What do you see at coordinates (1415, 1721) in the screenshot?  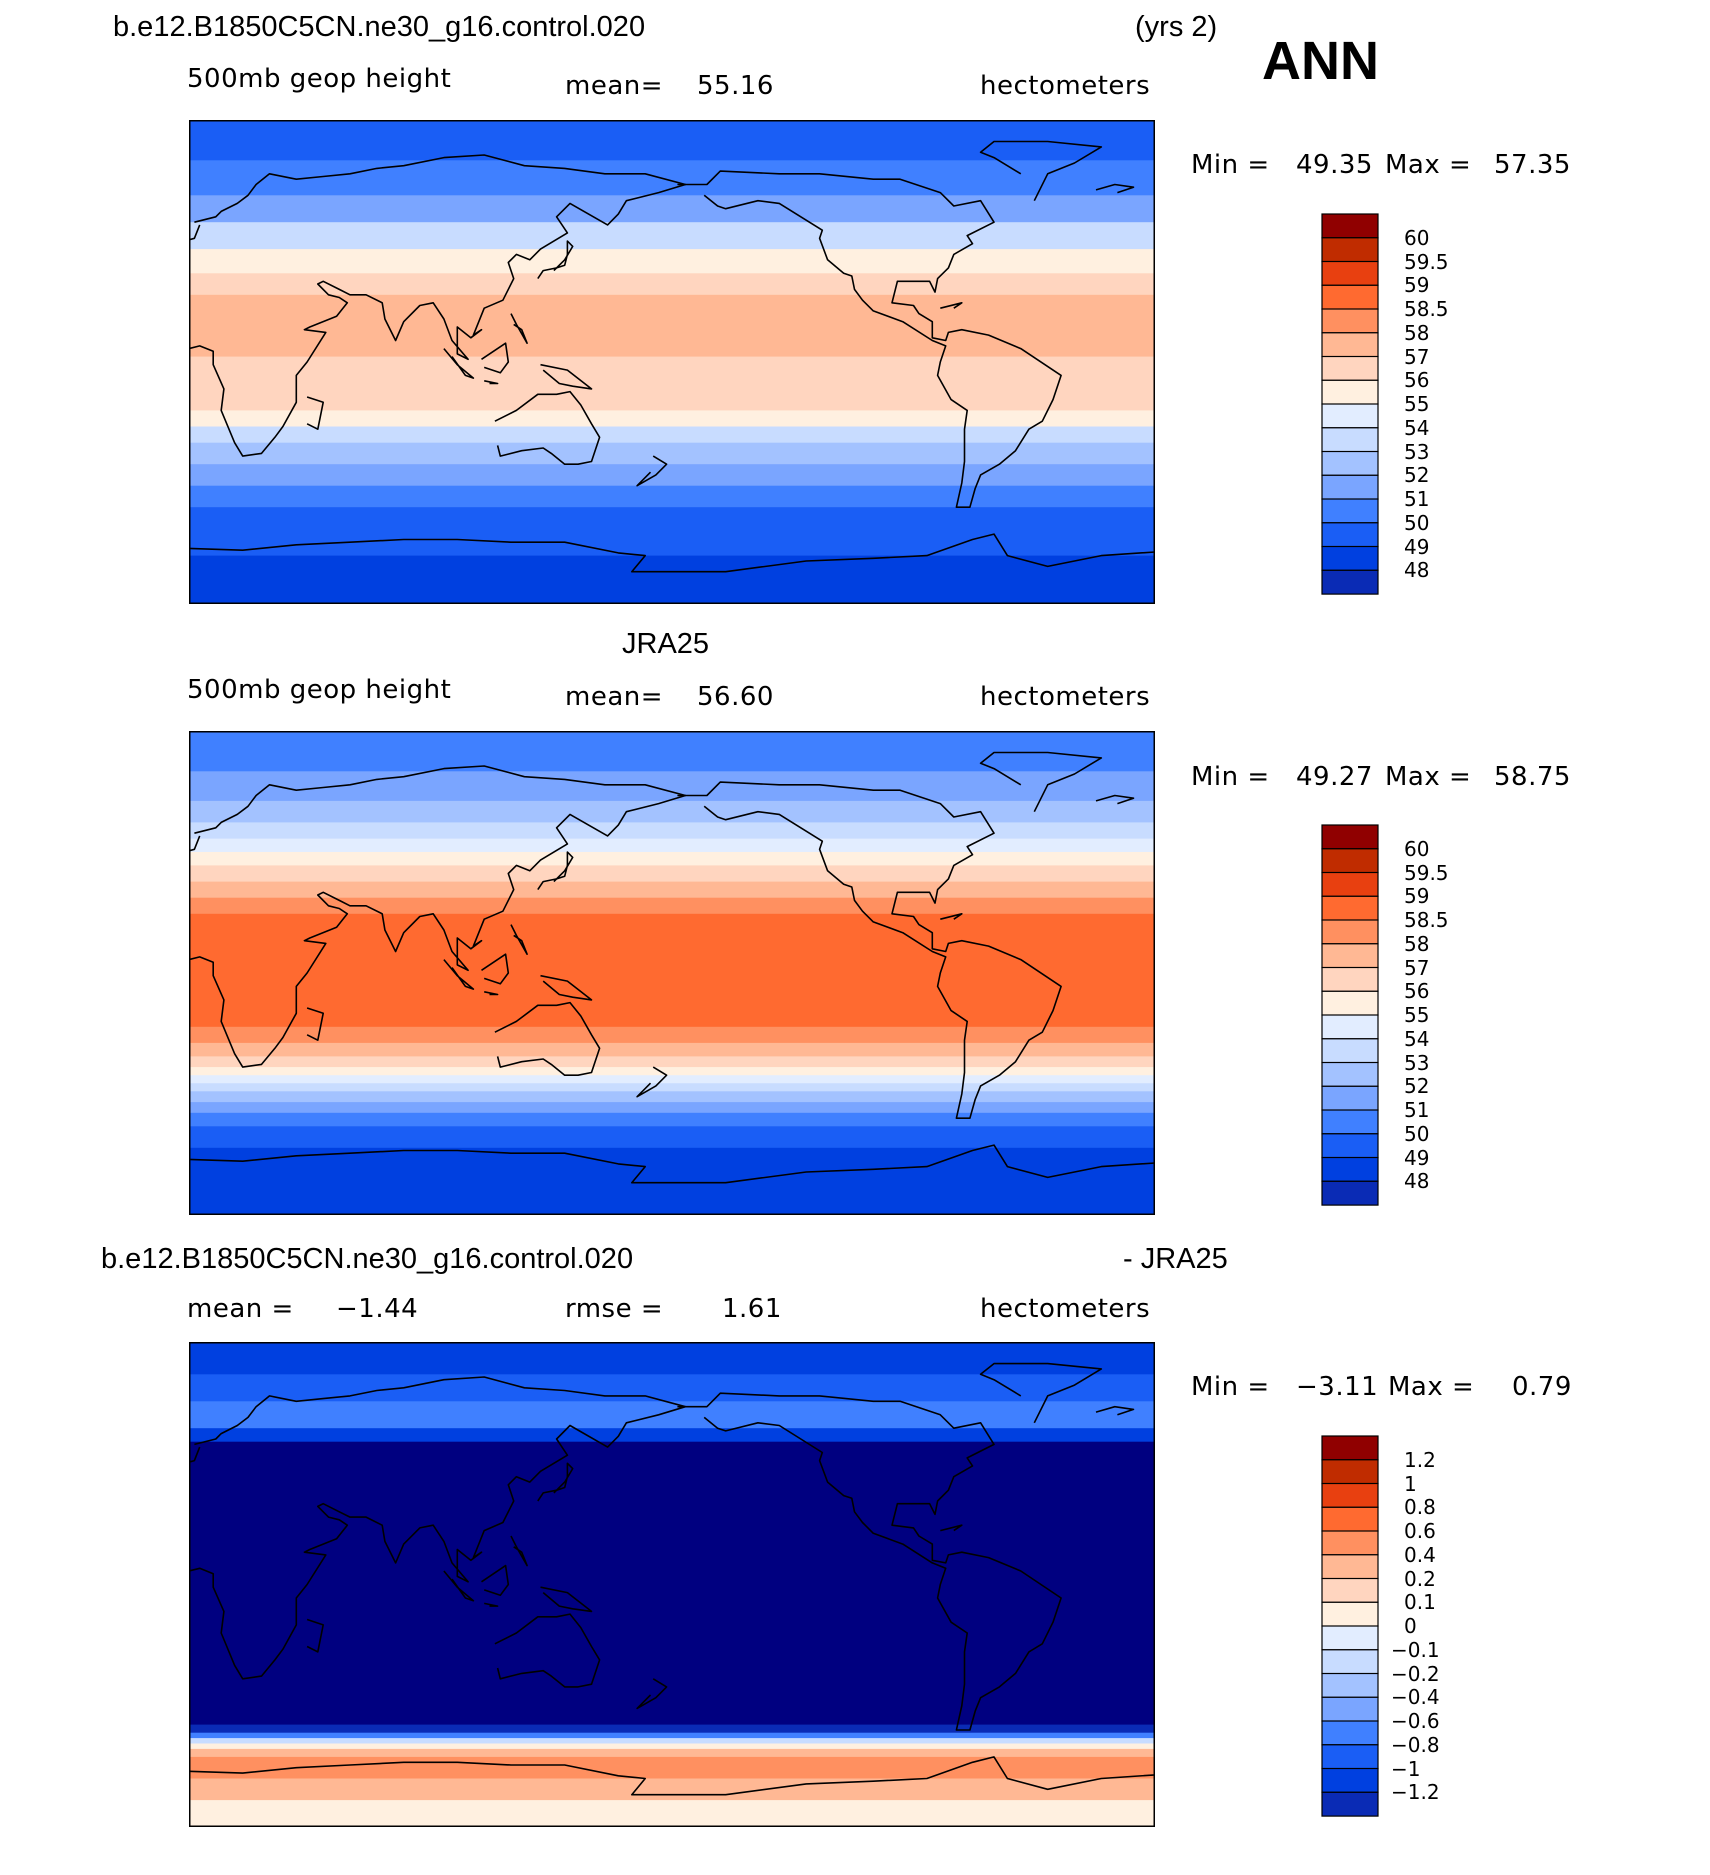 I see `colorbar-tick-label: −0.6` at bounding box center [1415, 1721].